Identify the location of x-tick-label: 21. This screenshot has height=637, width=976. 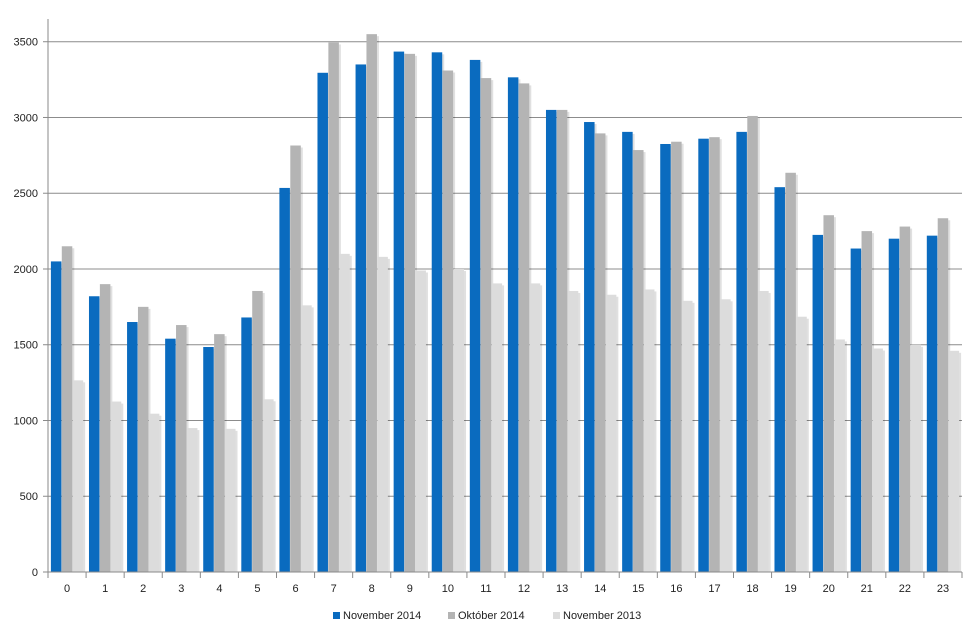
(867, 589).